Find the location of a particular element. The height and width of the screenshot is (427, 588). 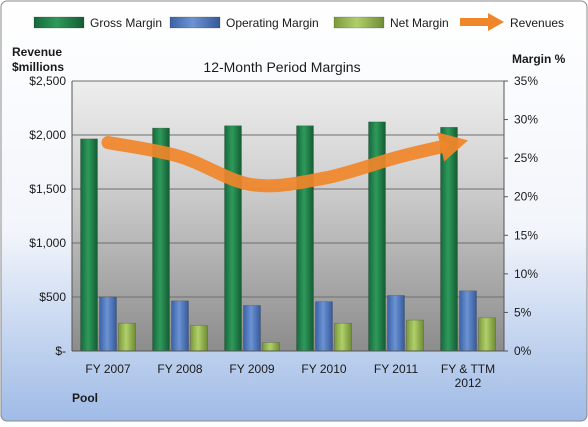

right-tick-label: 5% is located at coordinates (523, 312).